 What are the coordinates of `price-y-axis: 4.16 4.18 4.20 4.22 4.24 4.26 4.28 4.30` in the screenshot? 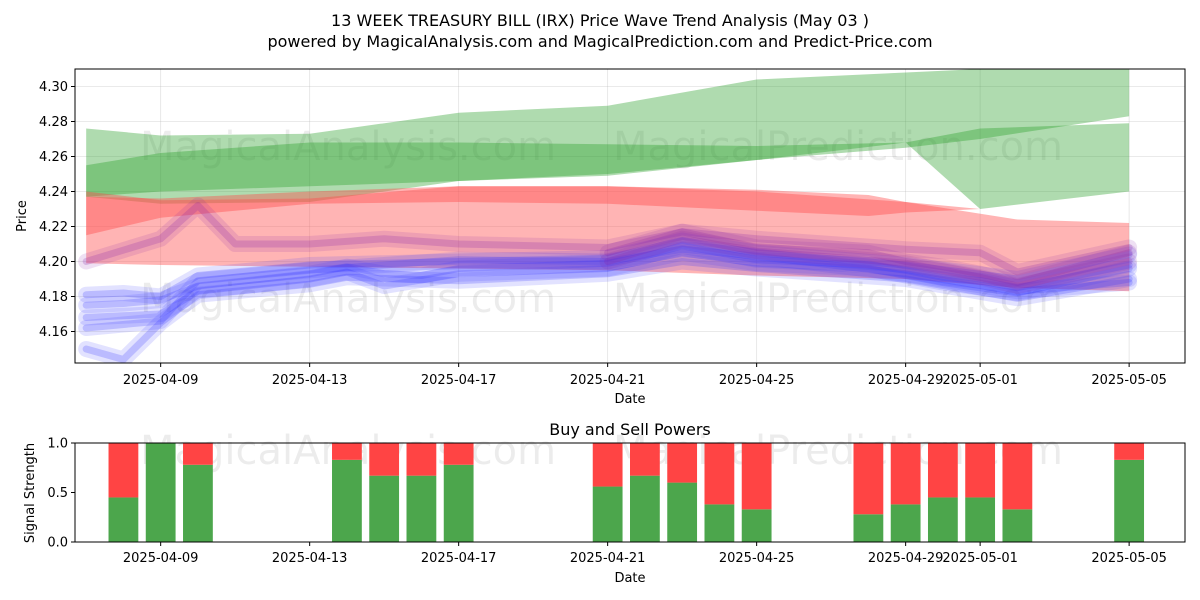 It's located at (57, 210).